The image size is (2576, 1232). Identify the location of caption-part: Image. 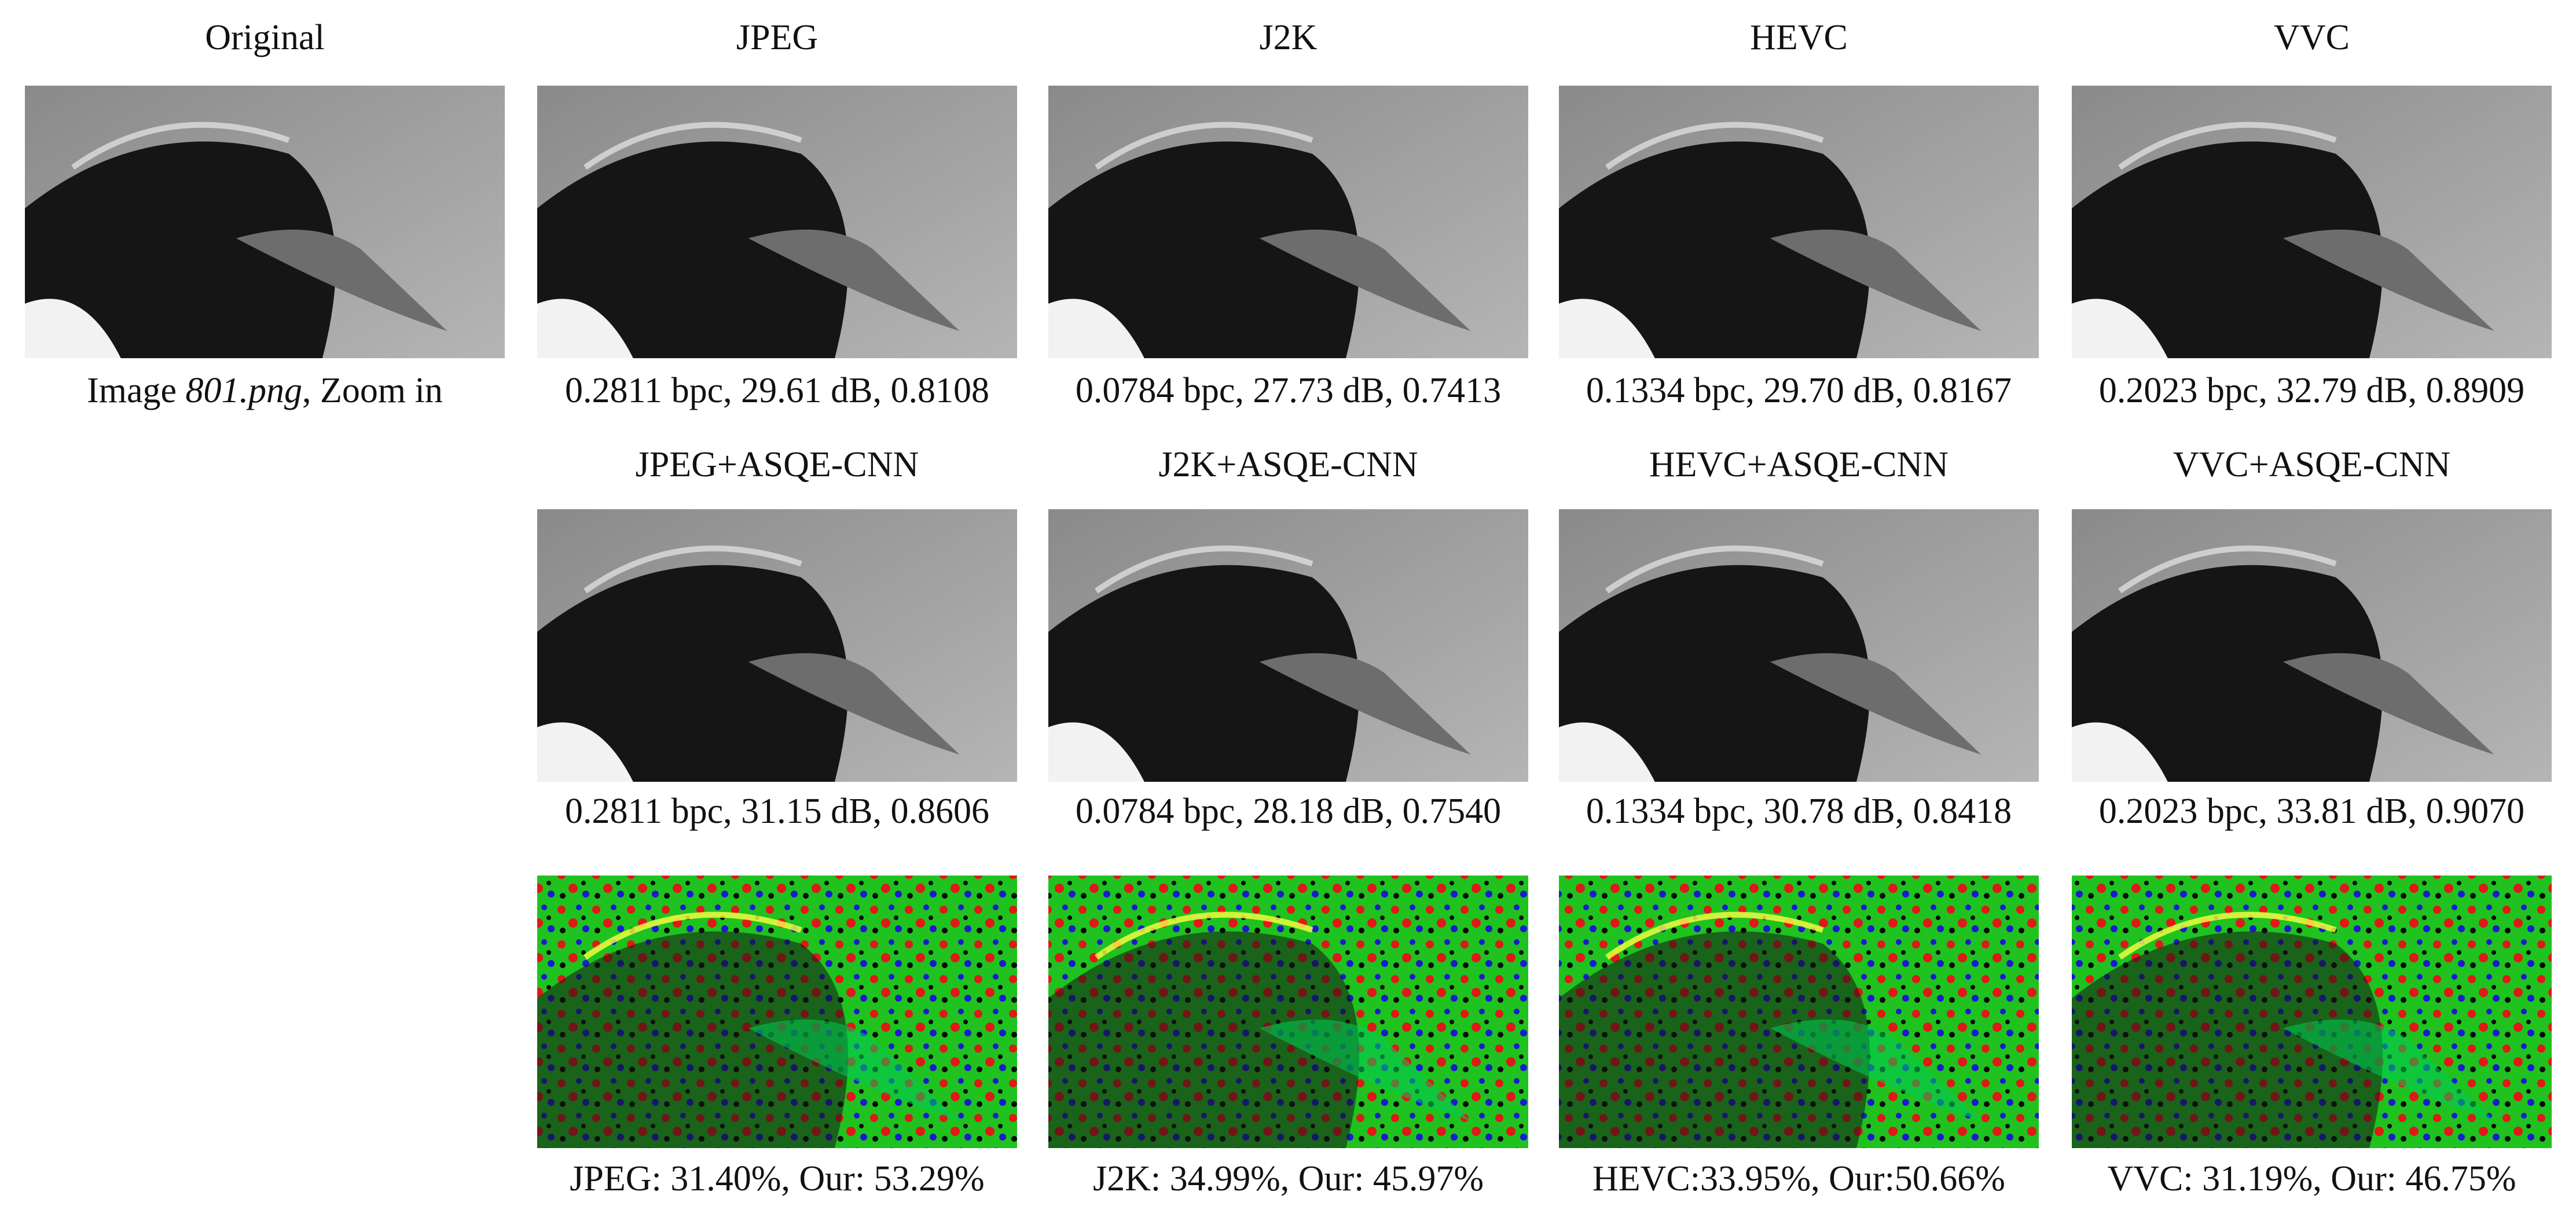
(136, 390).